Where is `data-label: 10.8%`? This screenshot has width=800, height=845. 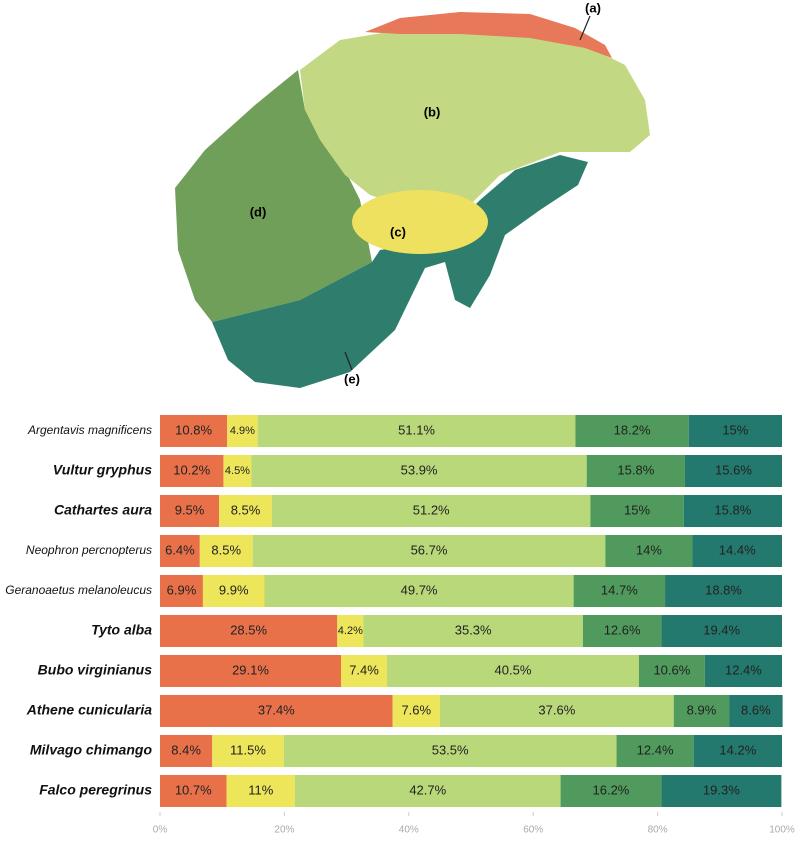 data-label: 10.8% is located at coordinates (193, 429).